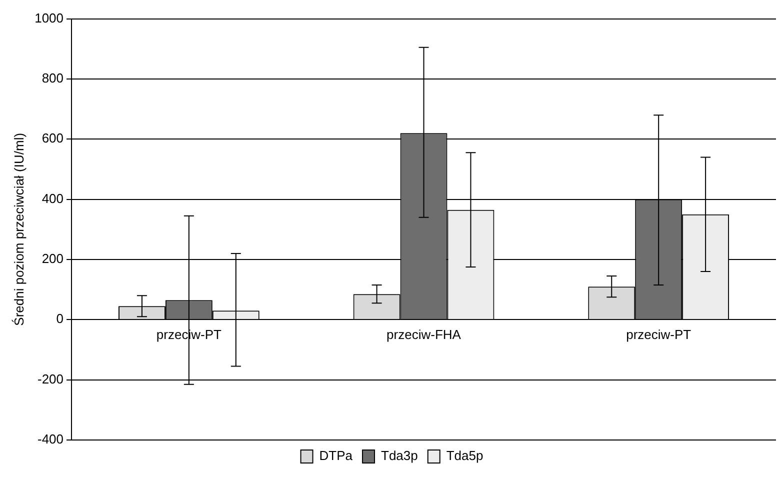 The image size is (784, 481). What do you see at coordinates (60, 318) in the screenshot?
I see `y-tick-label: 0` at bounding box center [60, 318].